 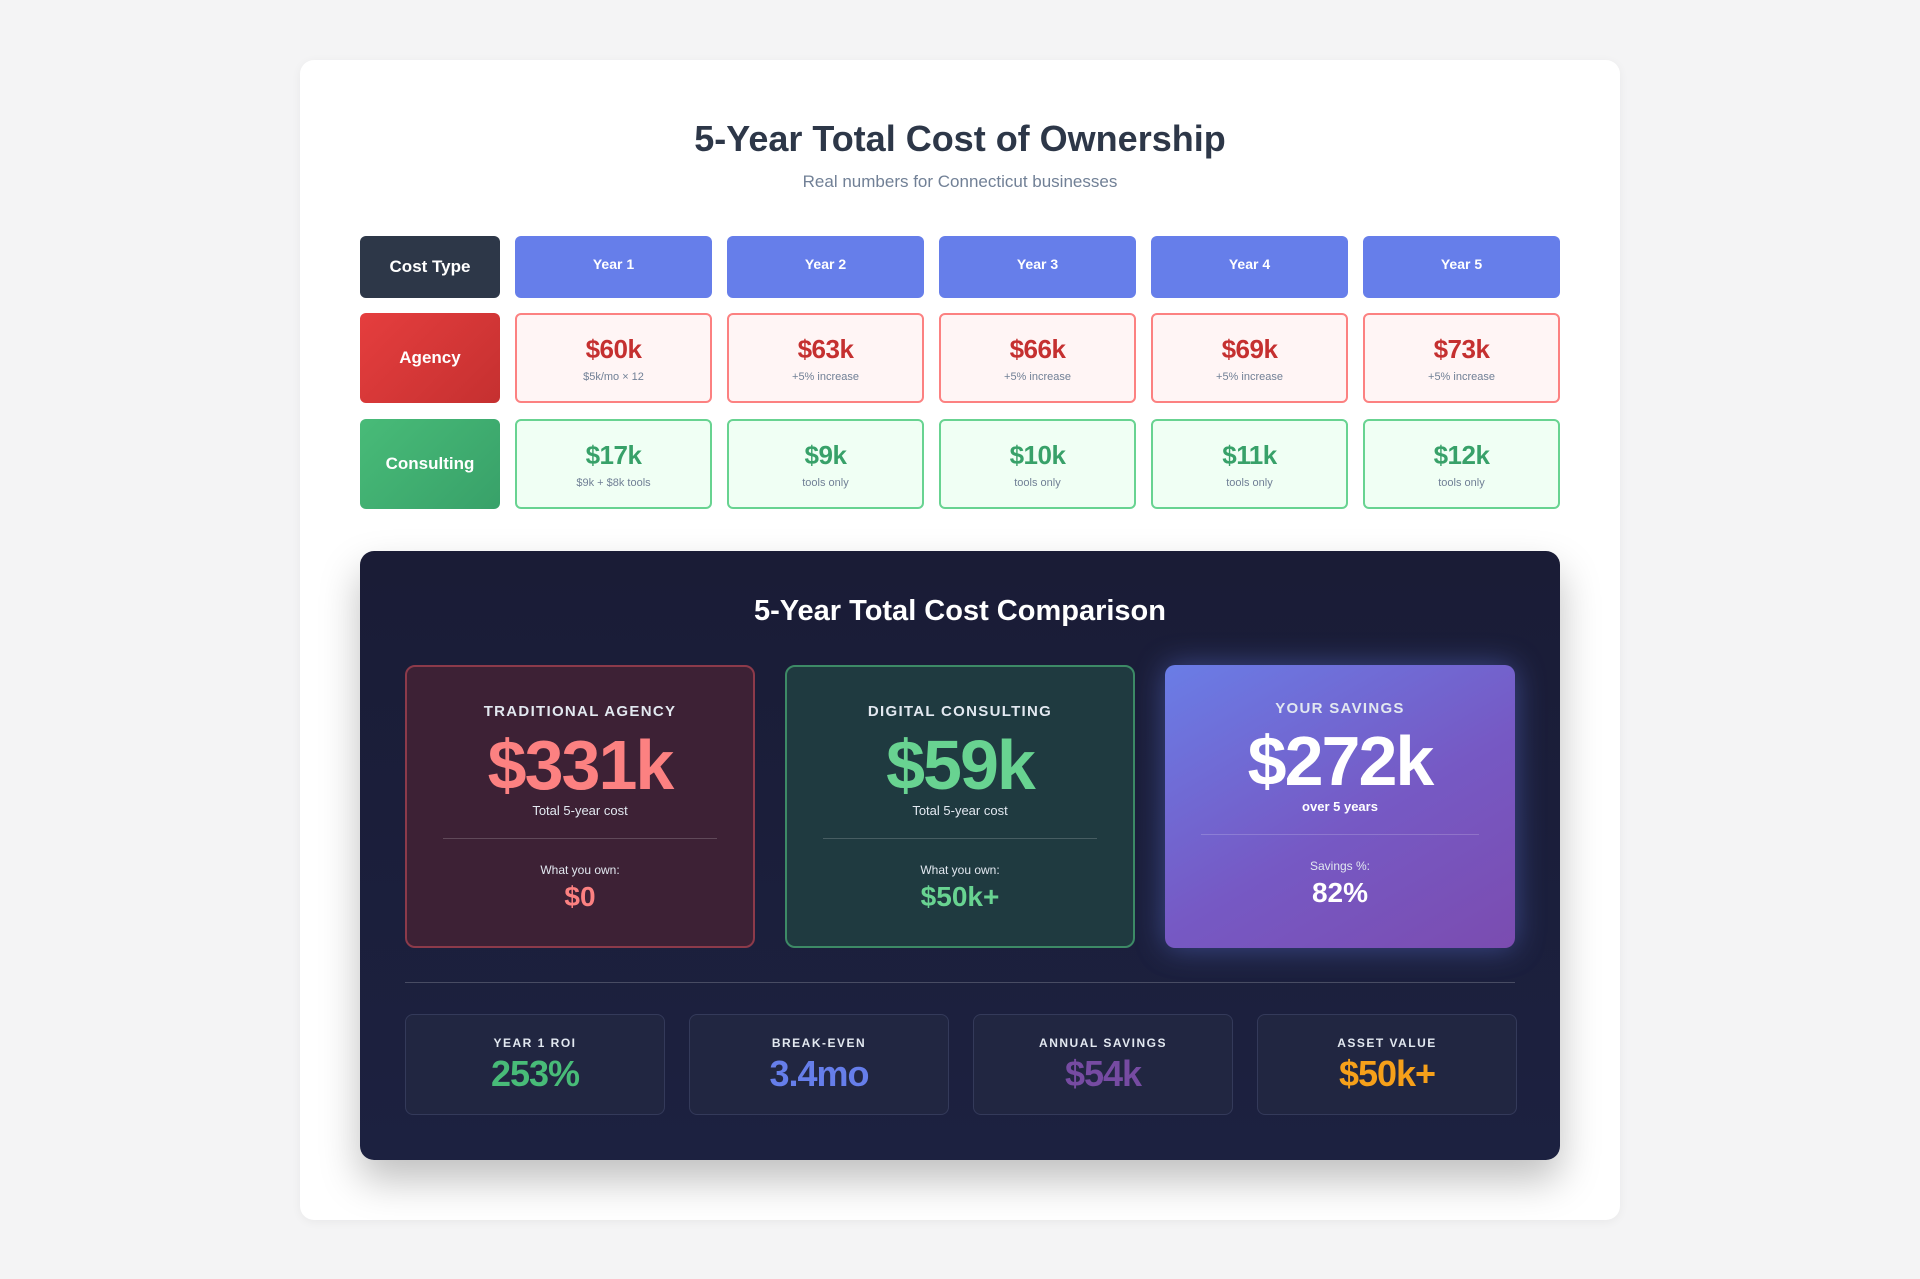 What do you see at coordinates (430, 464) in the screenshot?
I see `row-label-consulting: Consulting` at bounding box center [430, 464].